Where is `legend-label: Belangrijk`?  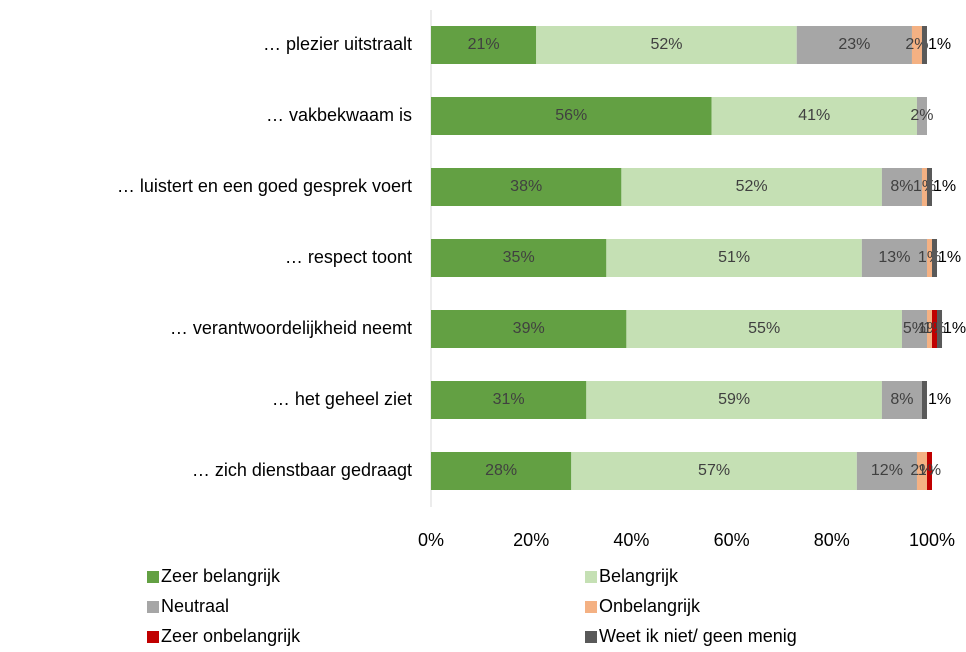
legend-label: Belangrijk is located at coordinates (639, 576).